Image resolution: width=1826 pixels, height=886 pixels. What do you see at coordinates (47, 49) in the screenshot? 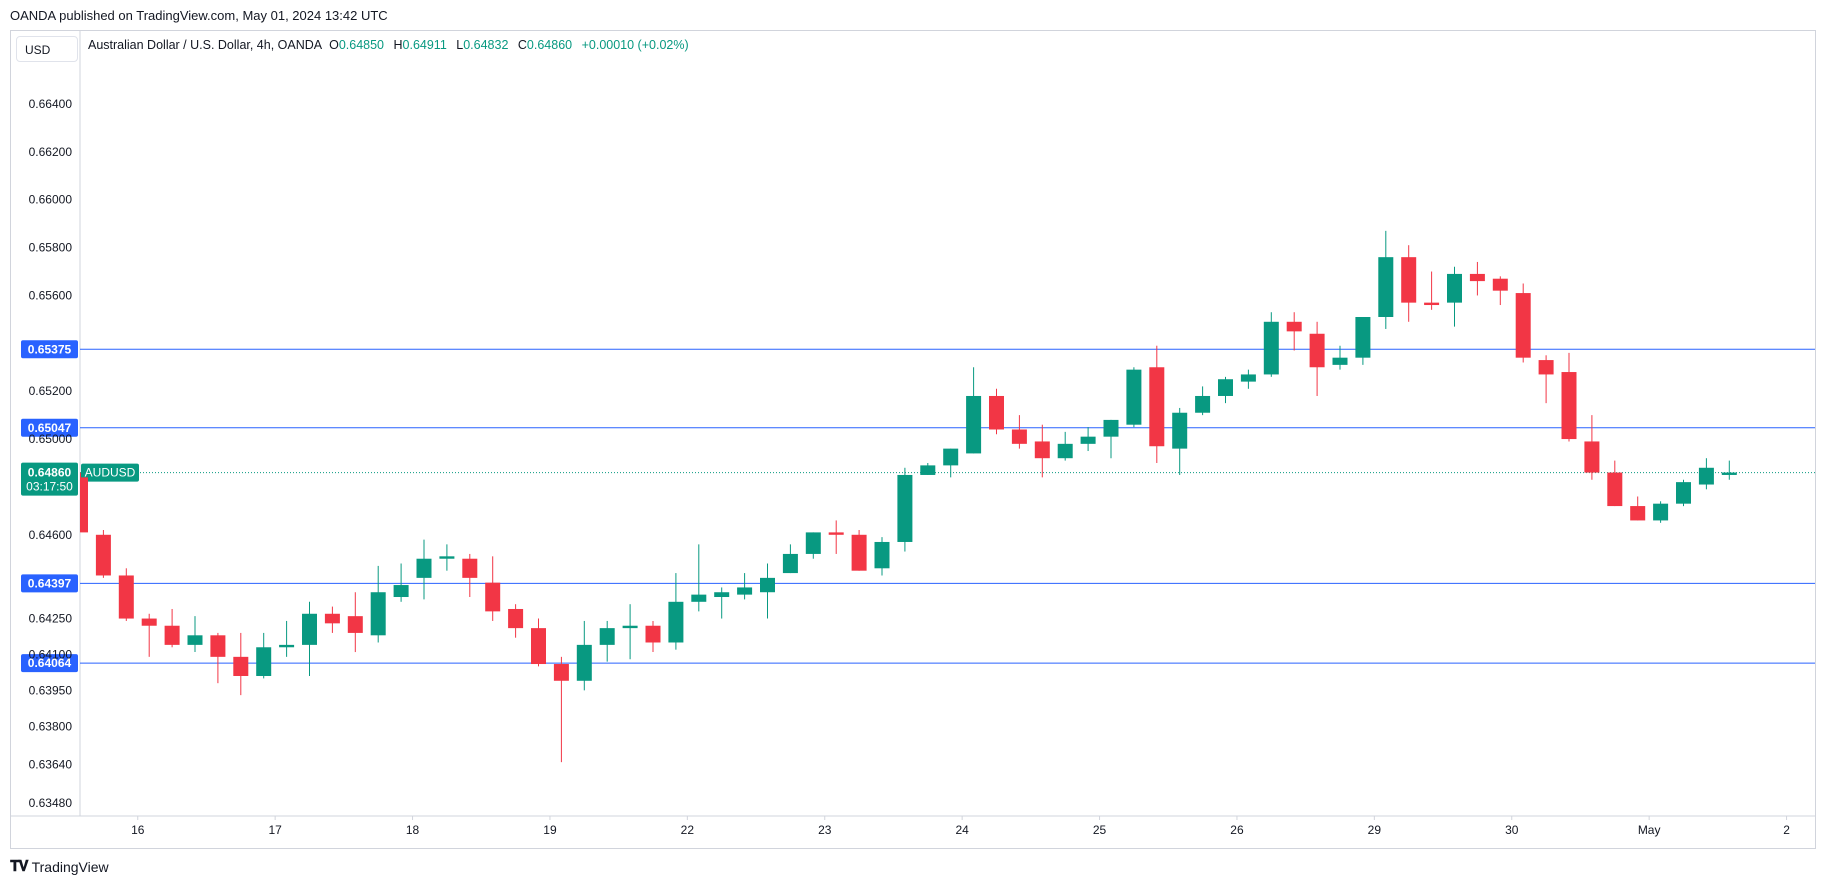
I see `currency-selector-button: USD` at bounding box center [47, 49].